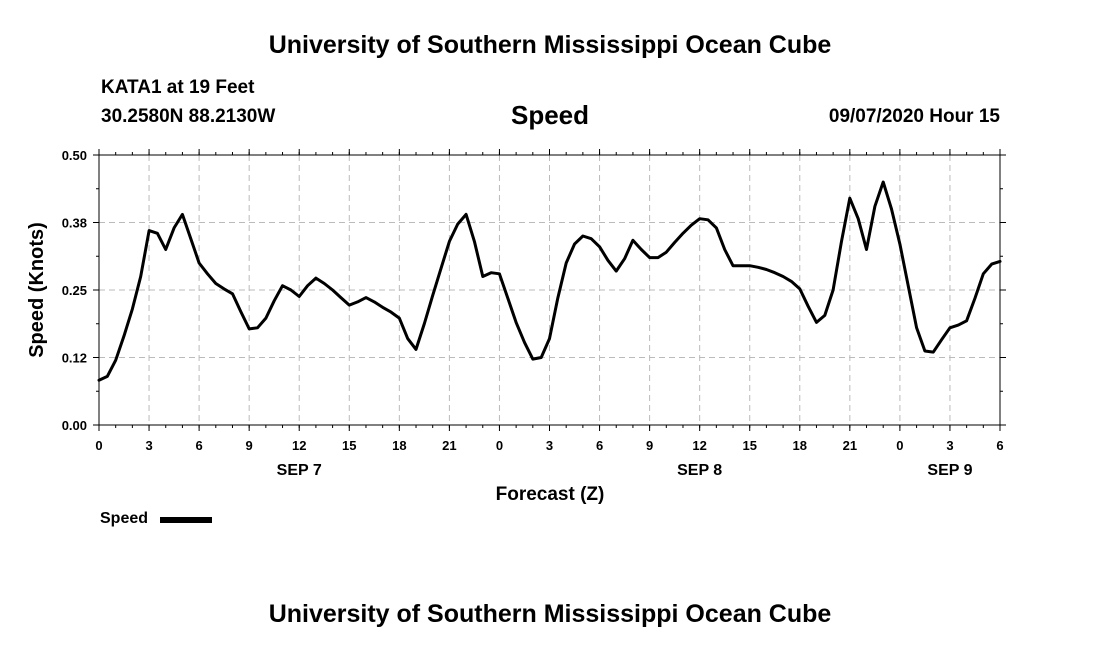 The height and width of the screenshot is (650, 1100). What do you see at coordinates (914, 116) in the screenshot?
I see `run-time: 09/07/2020 Hour 15` at bounding box center [914, 116].